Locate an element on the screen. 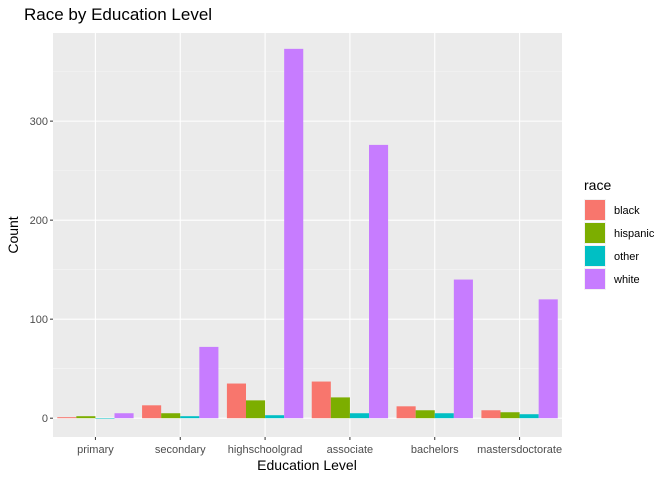  x-tick-label: secondary is located at coordinates (180, 450).